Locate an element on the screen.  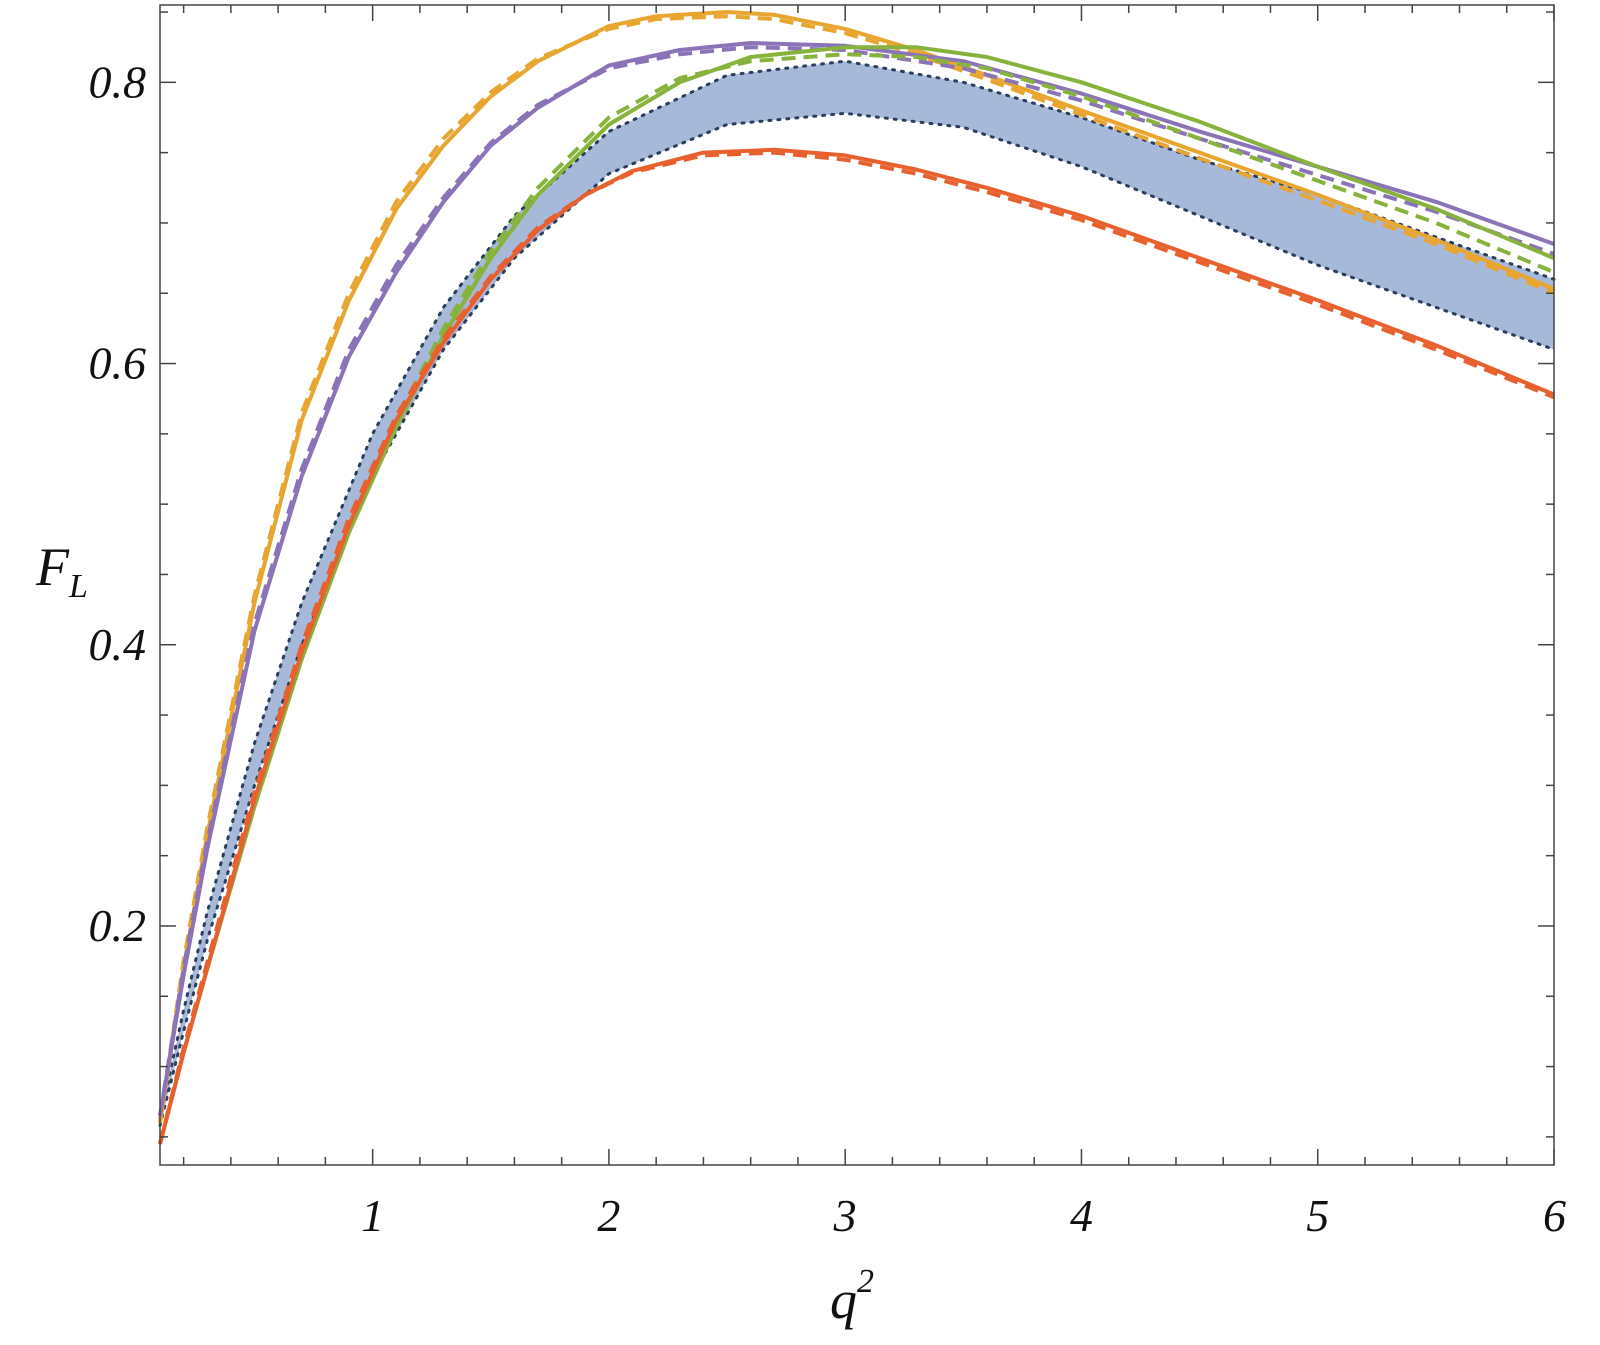
y-axis-title: FL is located at coordinates (61, 571).